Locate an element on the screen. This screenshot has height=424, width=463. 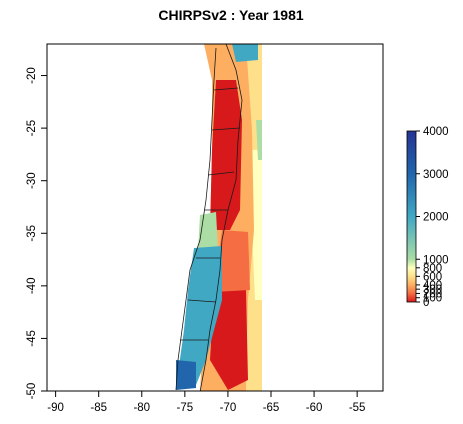
southern-red-patch is located at coordinates (229, 340).